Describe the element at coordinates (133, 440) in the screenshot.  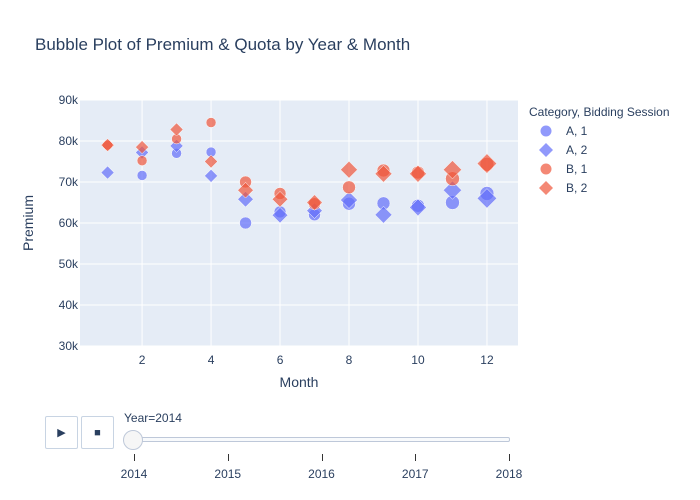
I see `year-slider-handle` at that location.